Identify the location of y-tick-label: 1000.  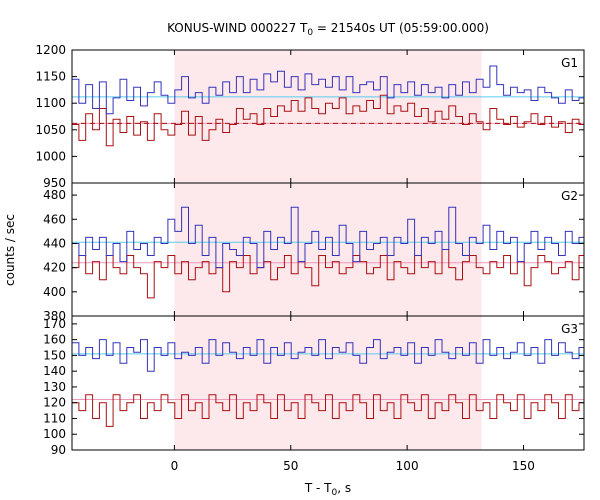
(50, 156).